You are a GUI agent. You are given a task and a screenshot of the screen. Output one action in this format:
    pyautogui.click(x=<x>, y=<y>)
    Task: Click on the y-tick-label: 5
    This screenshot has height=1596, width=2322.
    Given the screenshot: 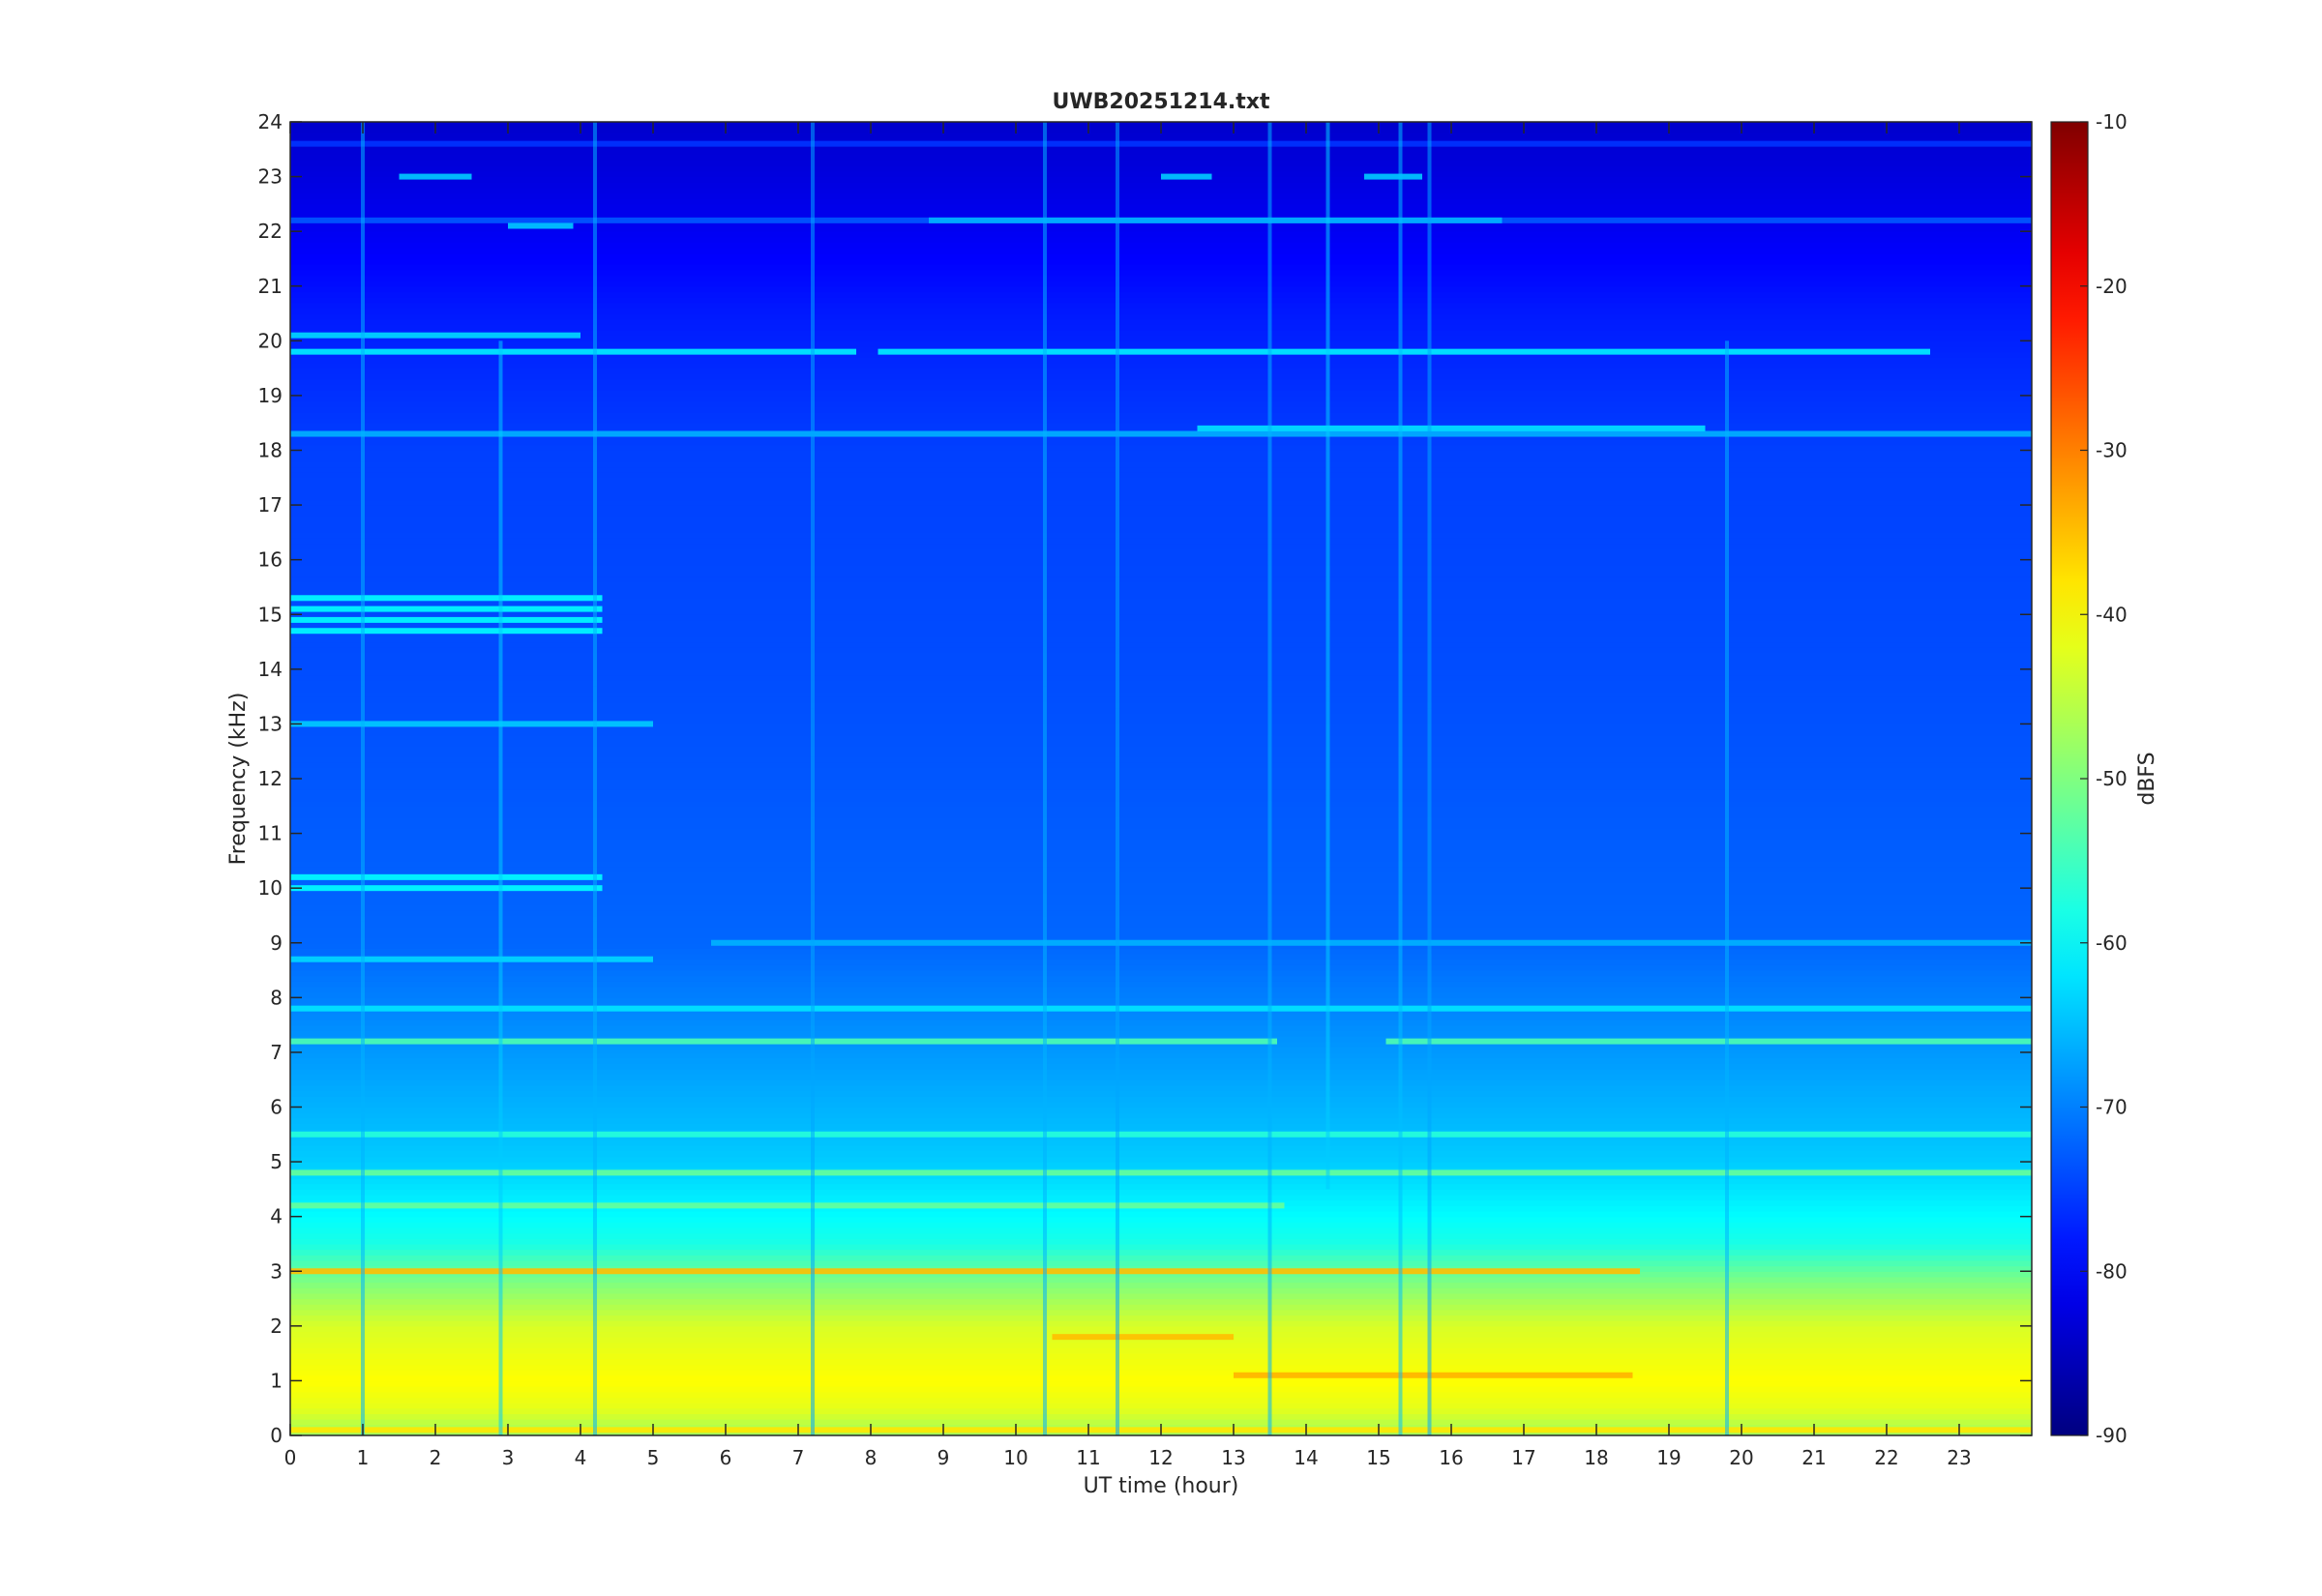 What is the action you would take?
    pyautogui.click(x=276, y=1161)
    